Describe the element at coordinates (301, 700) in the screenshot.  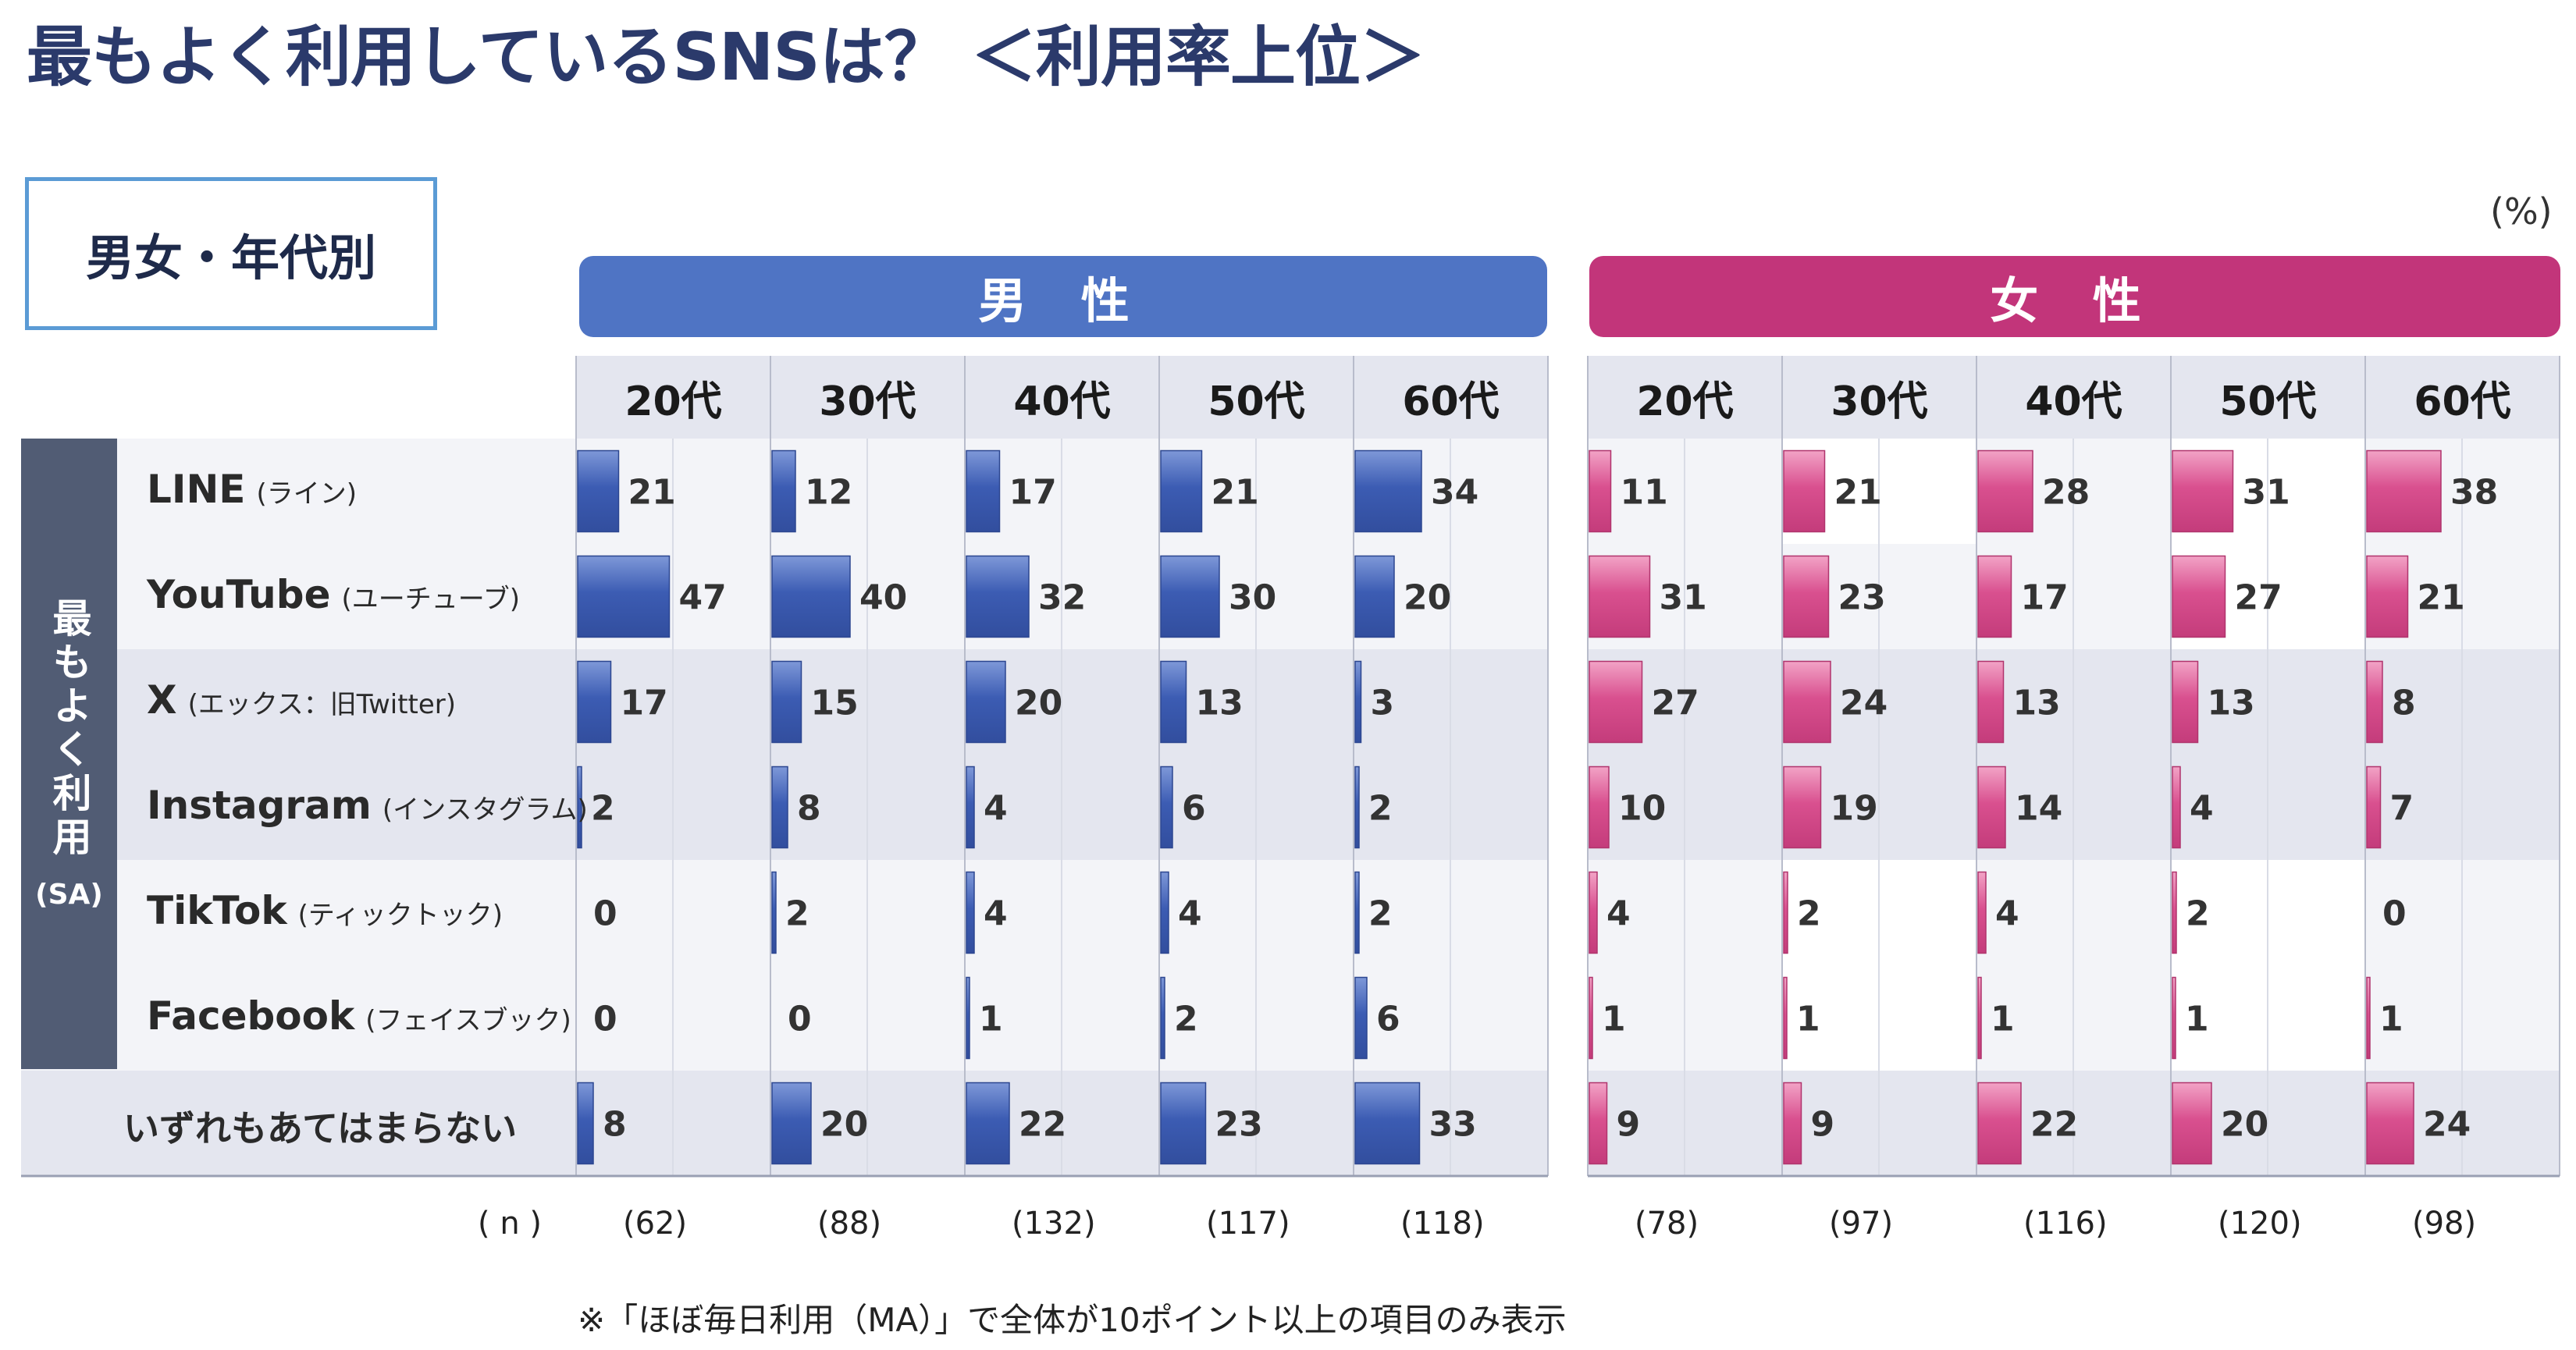
I see `category-label: X (エックス：旧Twitter)` at that location.